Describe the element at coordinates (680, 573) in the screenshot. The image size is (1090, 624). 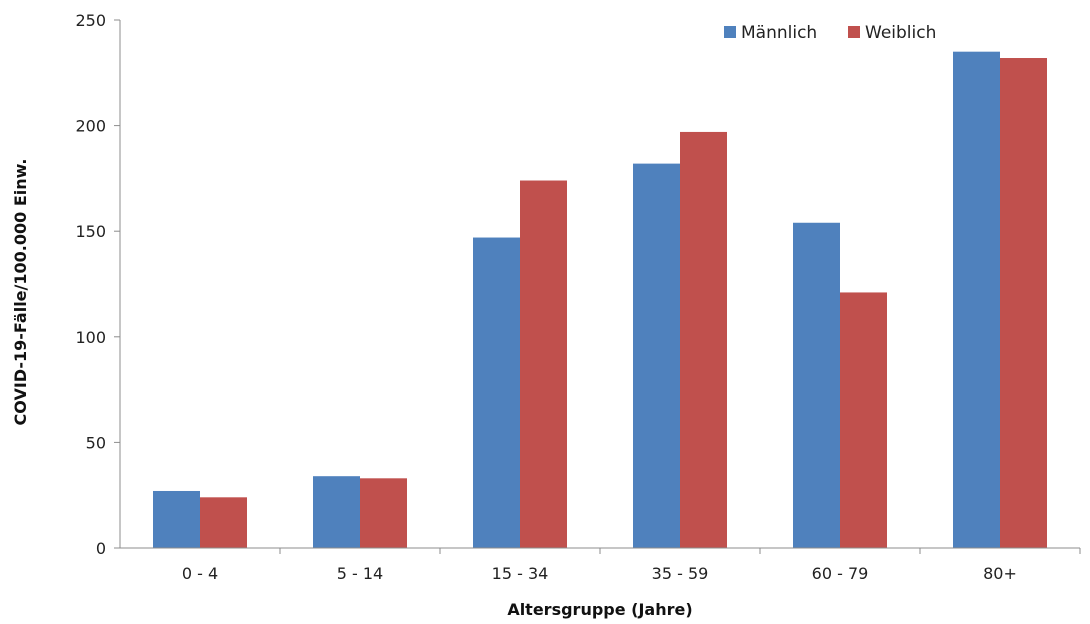
I see `x-tick-label: 35 - 59` at that location.